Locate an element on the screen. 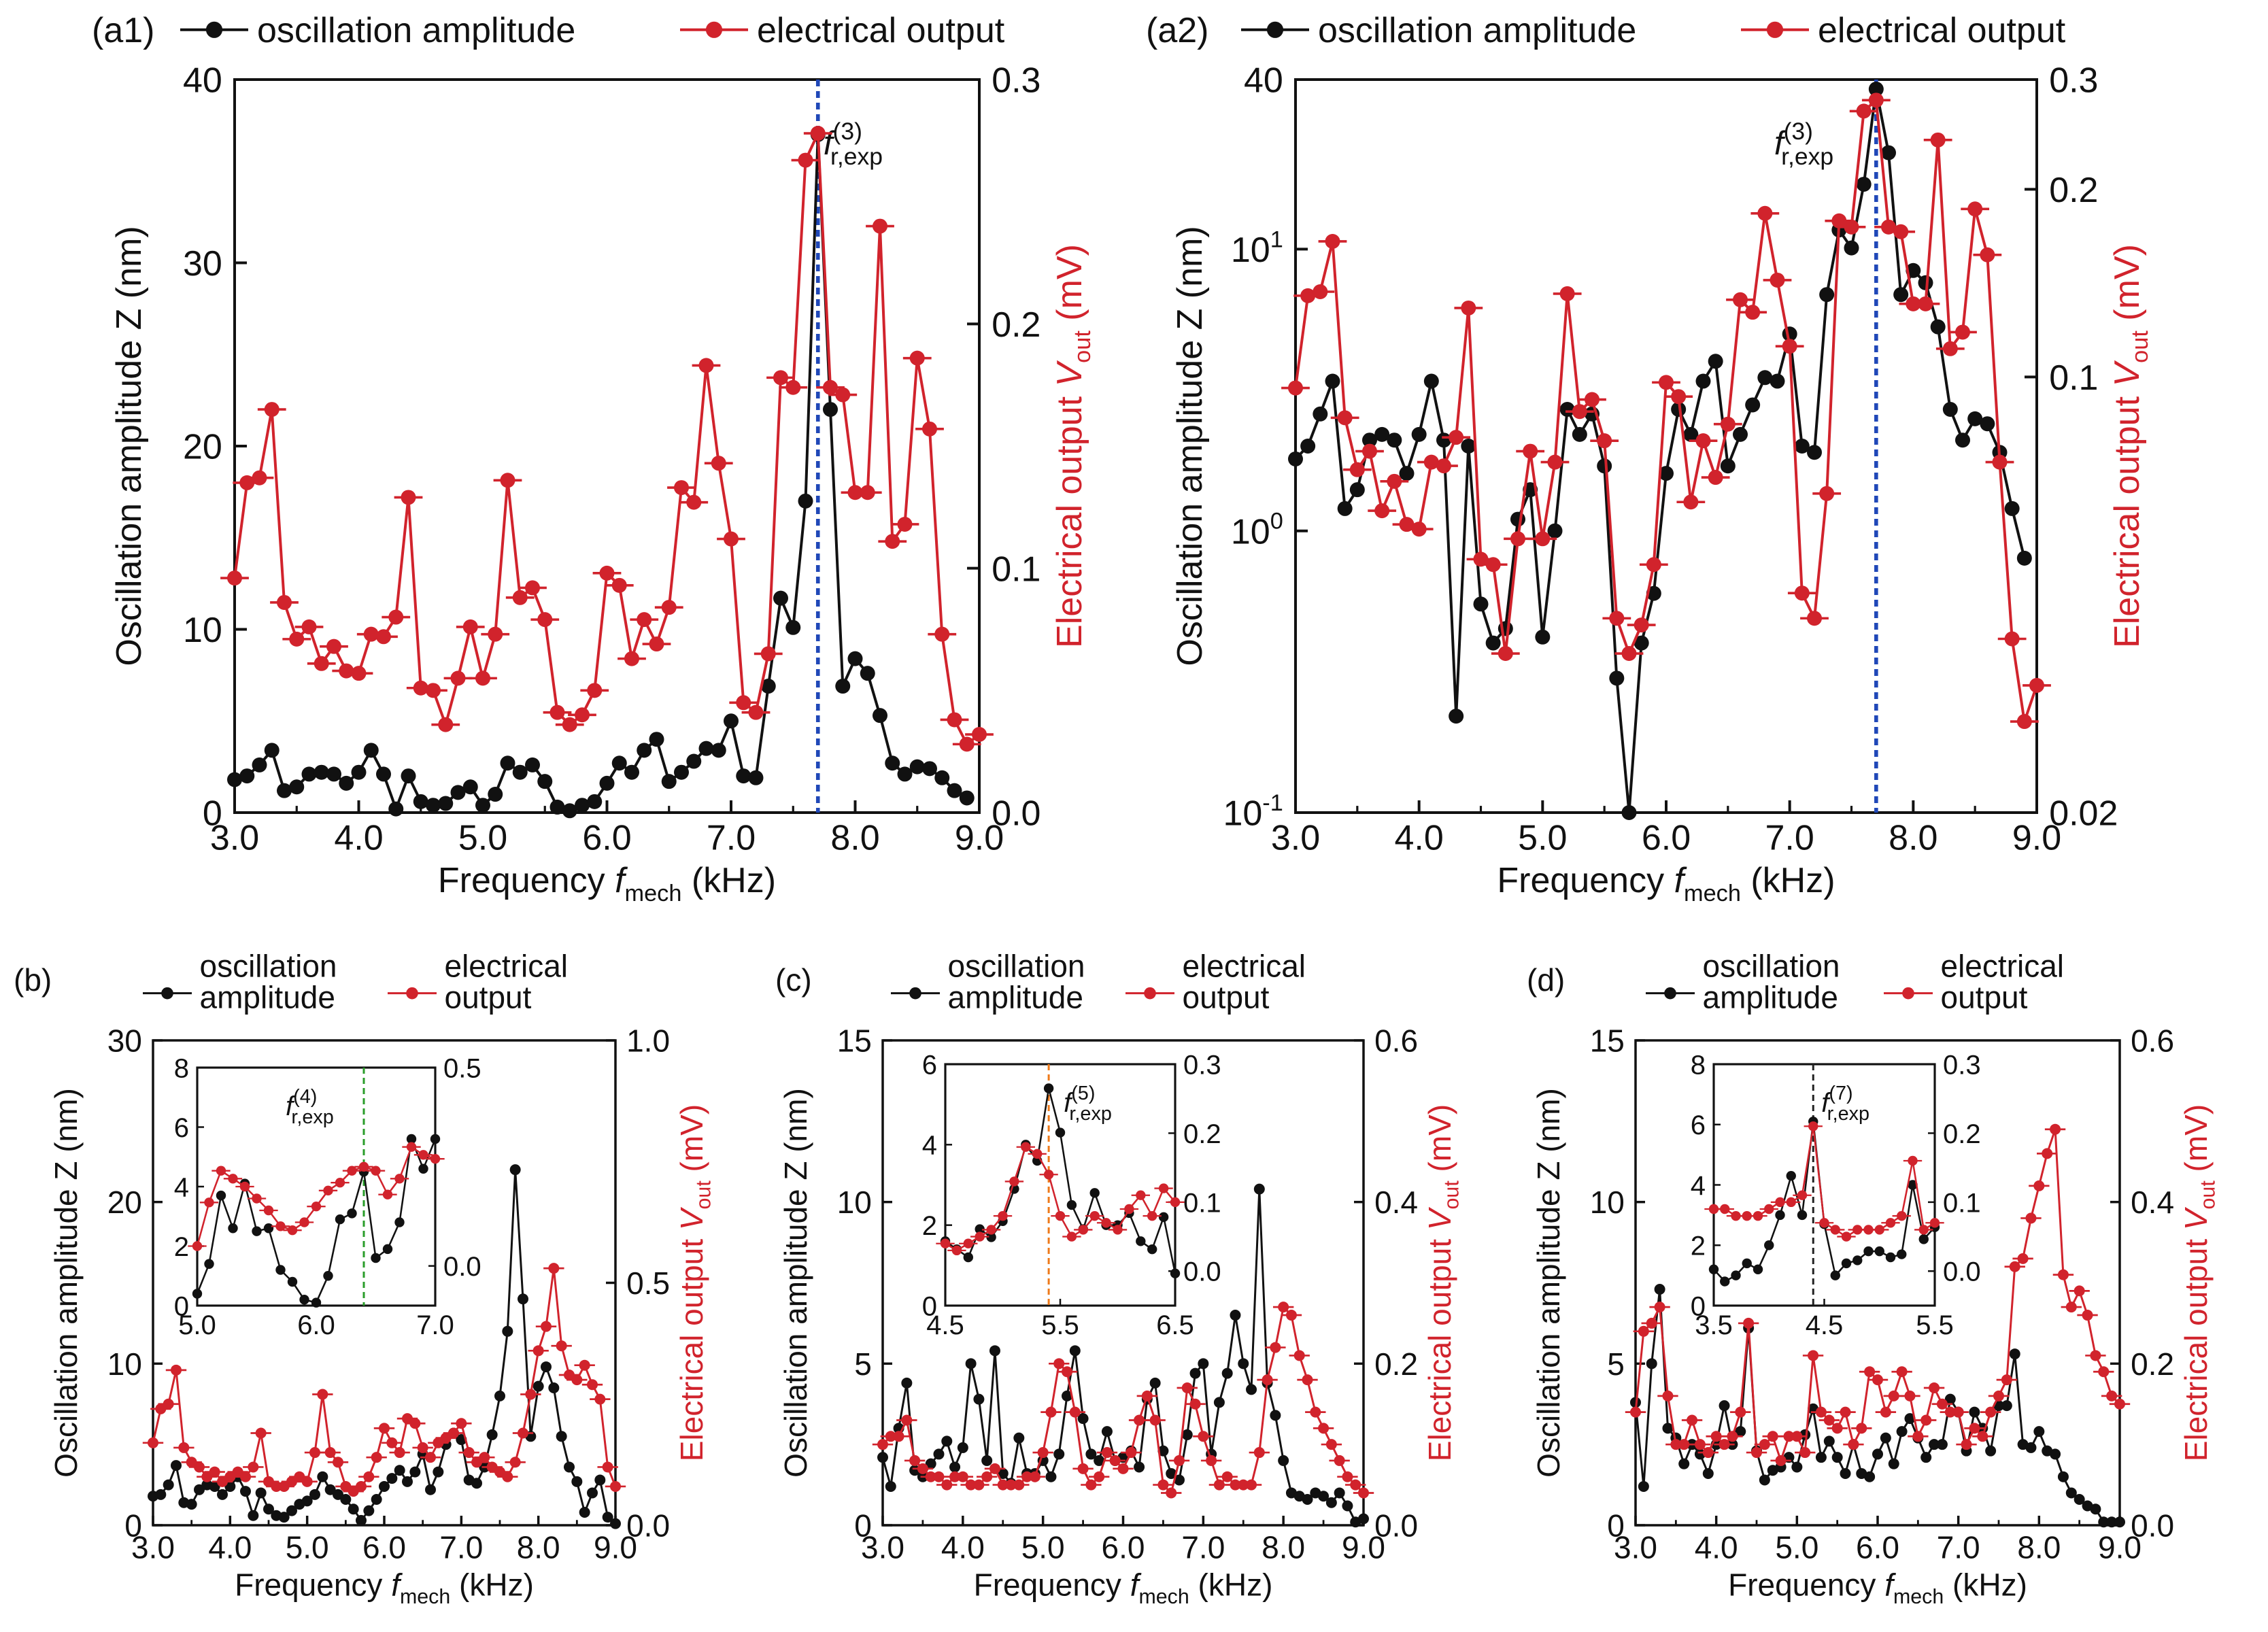  inset-y-left-tick-label: 6 is located at coordinates (181, 1128).